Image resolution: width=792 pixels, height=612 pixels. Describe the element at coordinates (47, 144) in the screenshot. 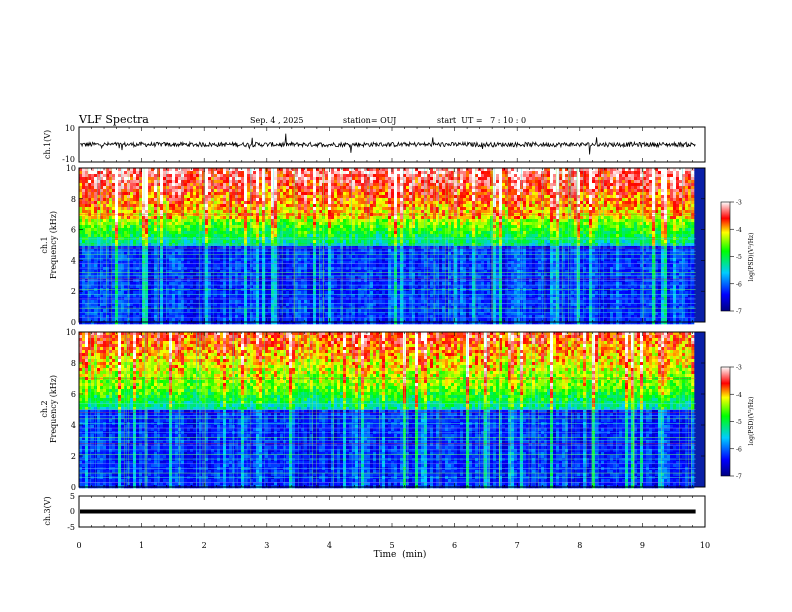

I see `ch1-ylabel: ch.1(V)` at that location.